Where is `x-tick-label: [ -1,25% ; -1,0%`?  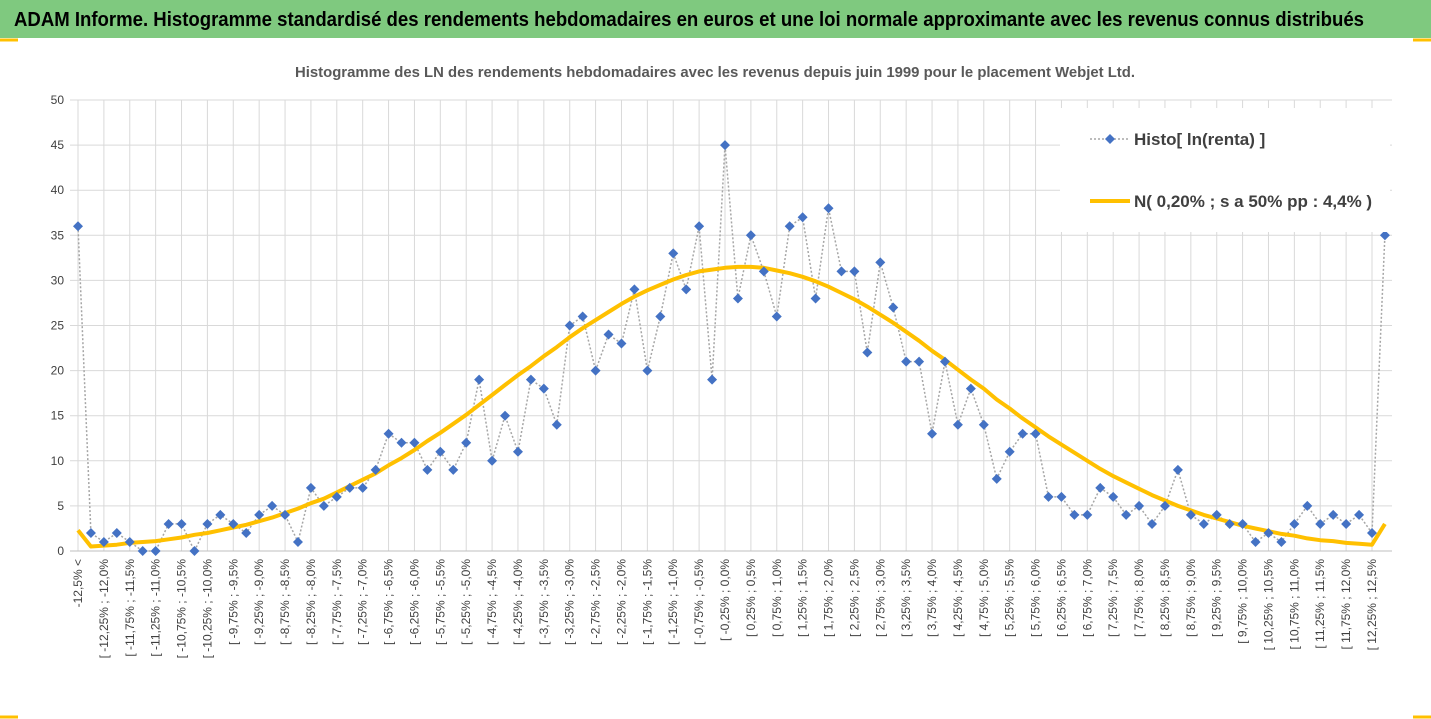 x-tick-label: [ -1,25% ; -1,0% is located at coordinates (673, 602).